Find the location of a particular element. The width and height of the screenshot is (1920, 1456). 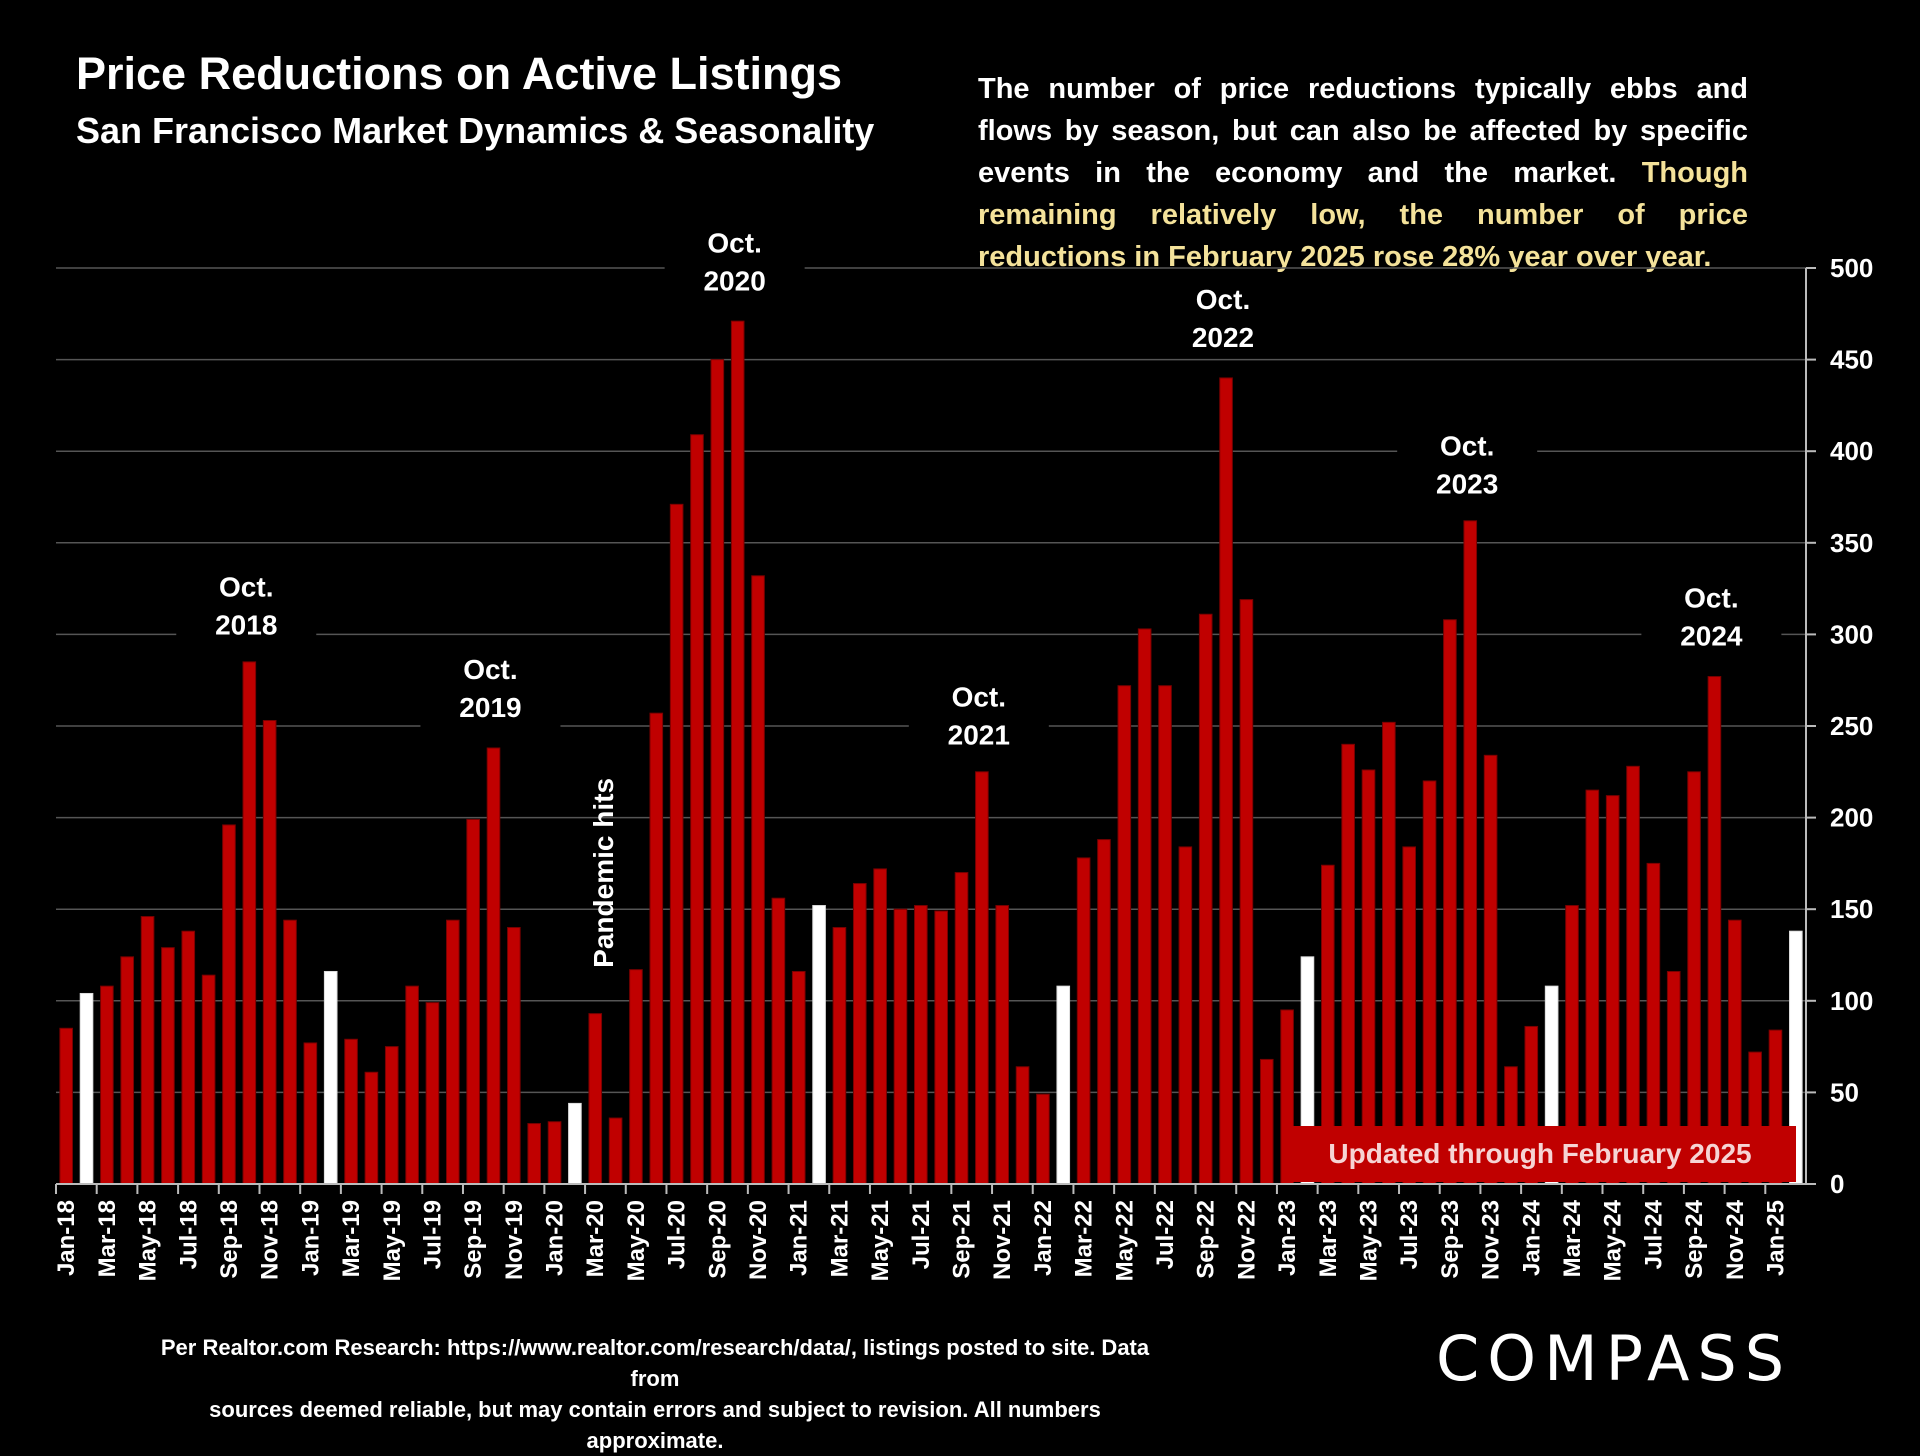

x-tick-label: Jul-23 is located at coordinates (1409, 1234).